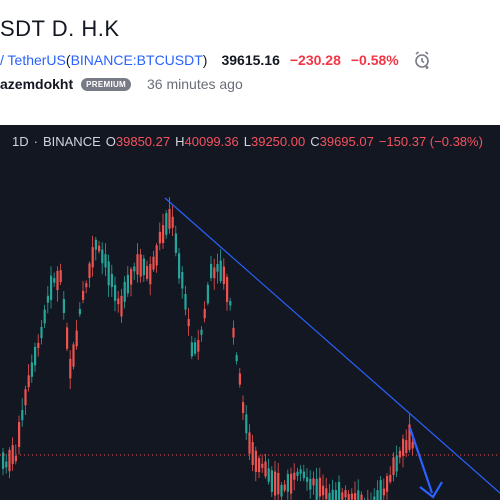  What do you see at coordinates (60, 28) in the screenshot?
I see `idea-title: SDT D. H.K` at bounding box center [60, 28].